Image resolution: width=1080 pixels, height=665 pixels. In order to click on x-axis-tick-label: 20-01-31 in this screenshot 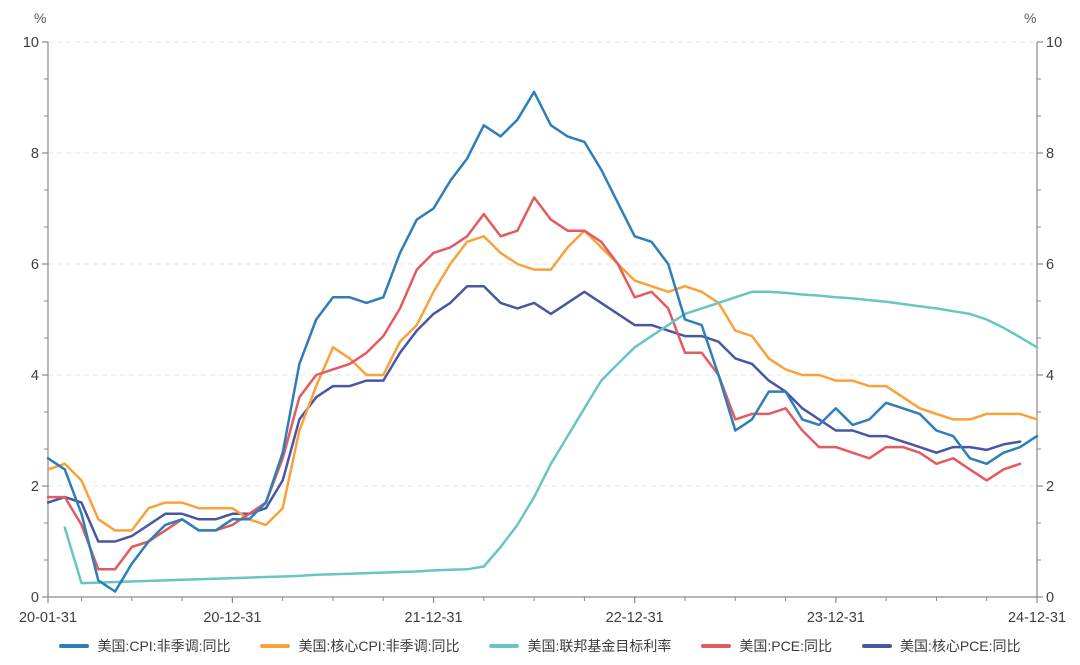, I will do `click(48, 618)`.